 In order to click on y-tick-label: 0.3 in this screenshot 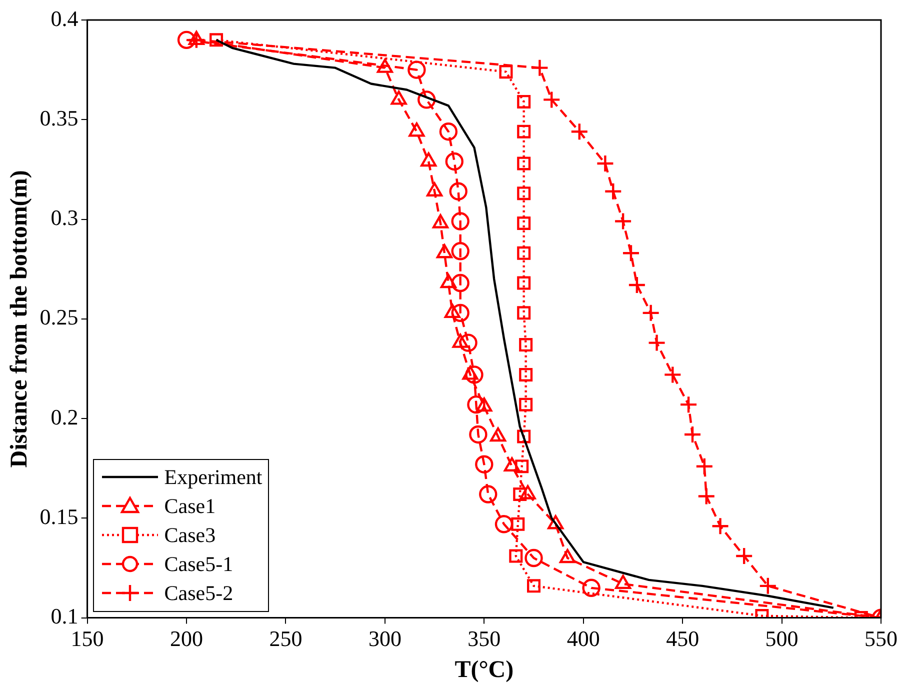, I will do `click(64, 217)`.